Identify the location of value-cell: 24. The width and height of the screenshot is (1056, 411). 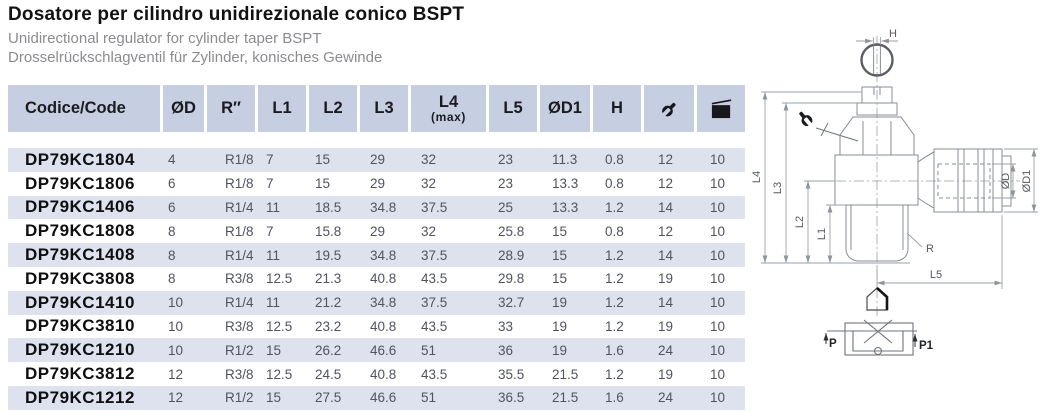
(666, 398).